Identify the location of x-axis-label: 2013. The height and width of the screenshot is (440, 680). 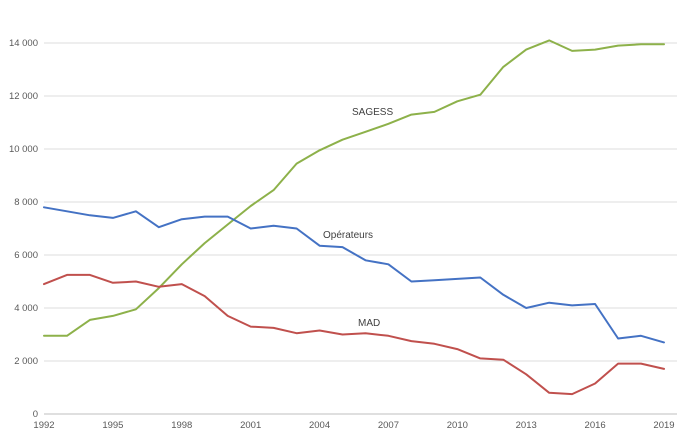
(526, 425).